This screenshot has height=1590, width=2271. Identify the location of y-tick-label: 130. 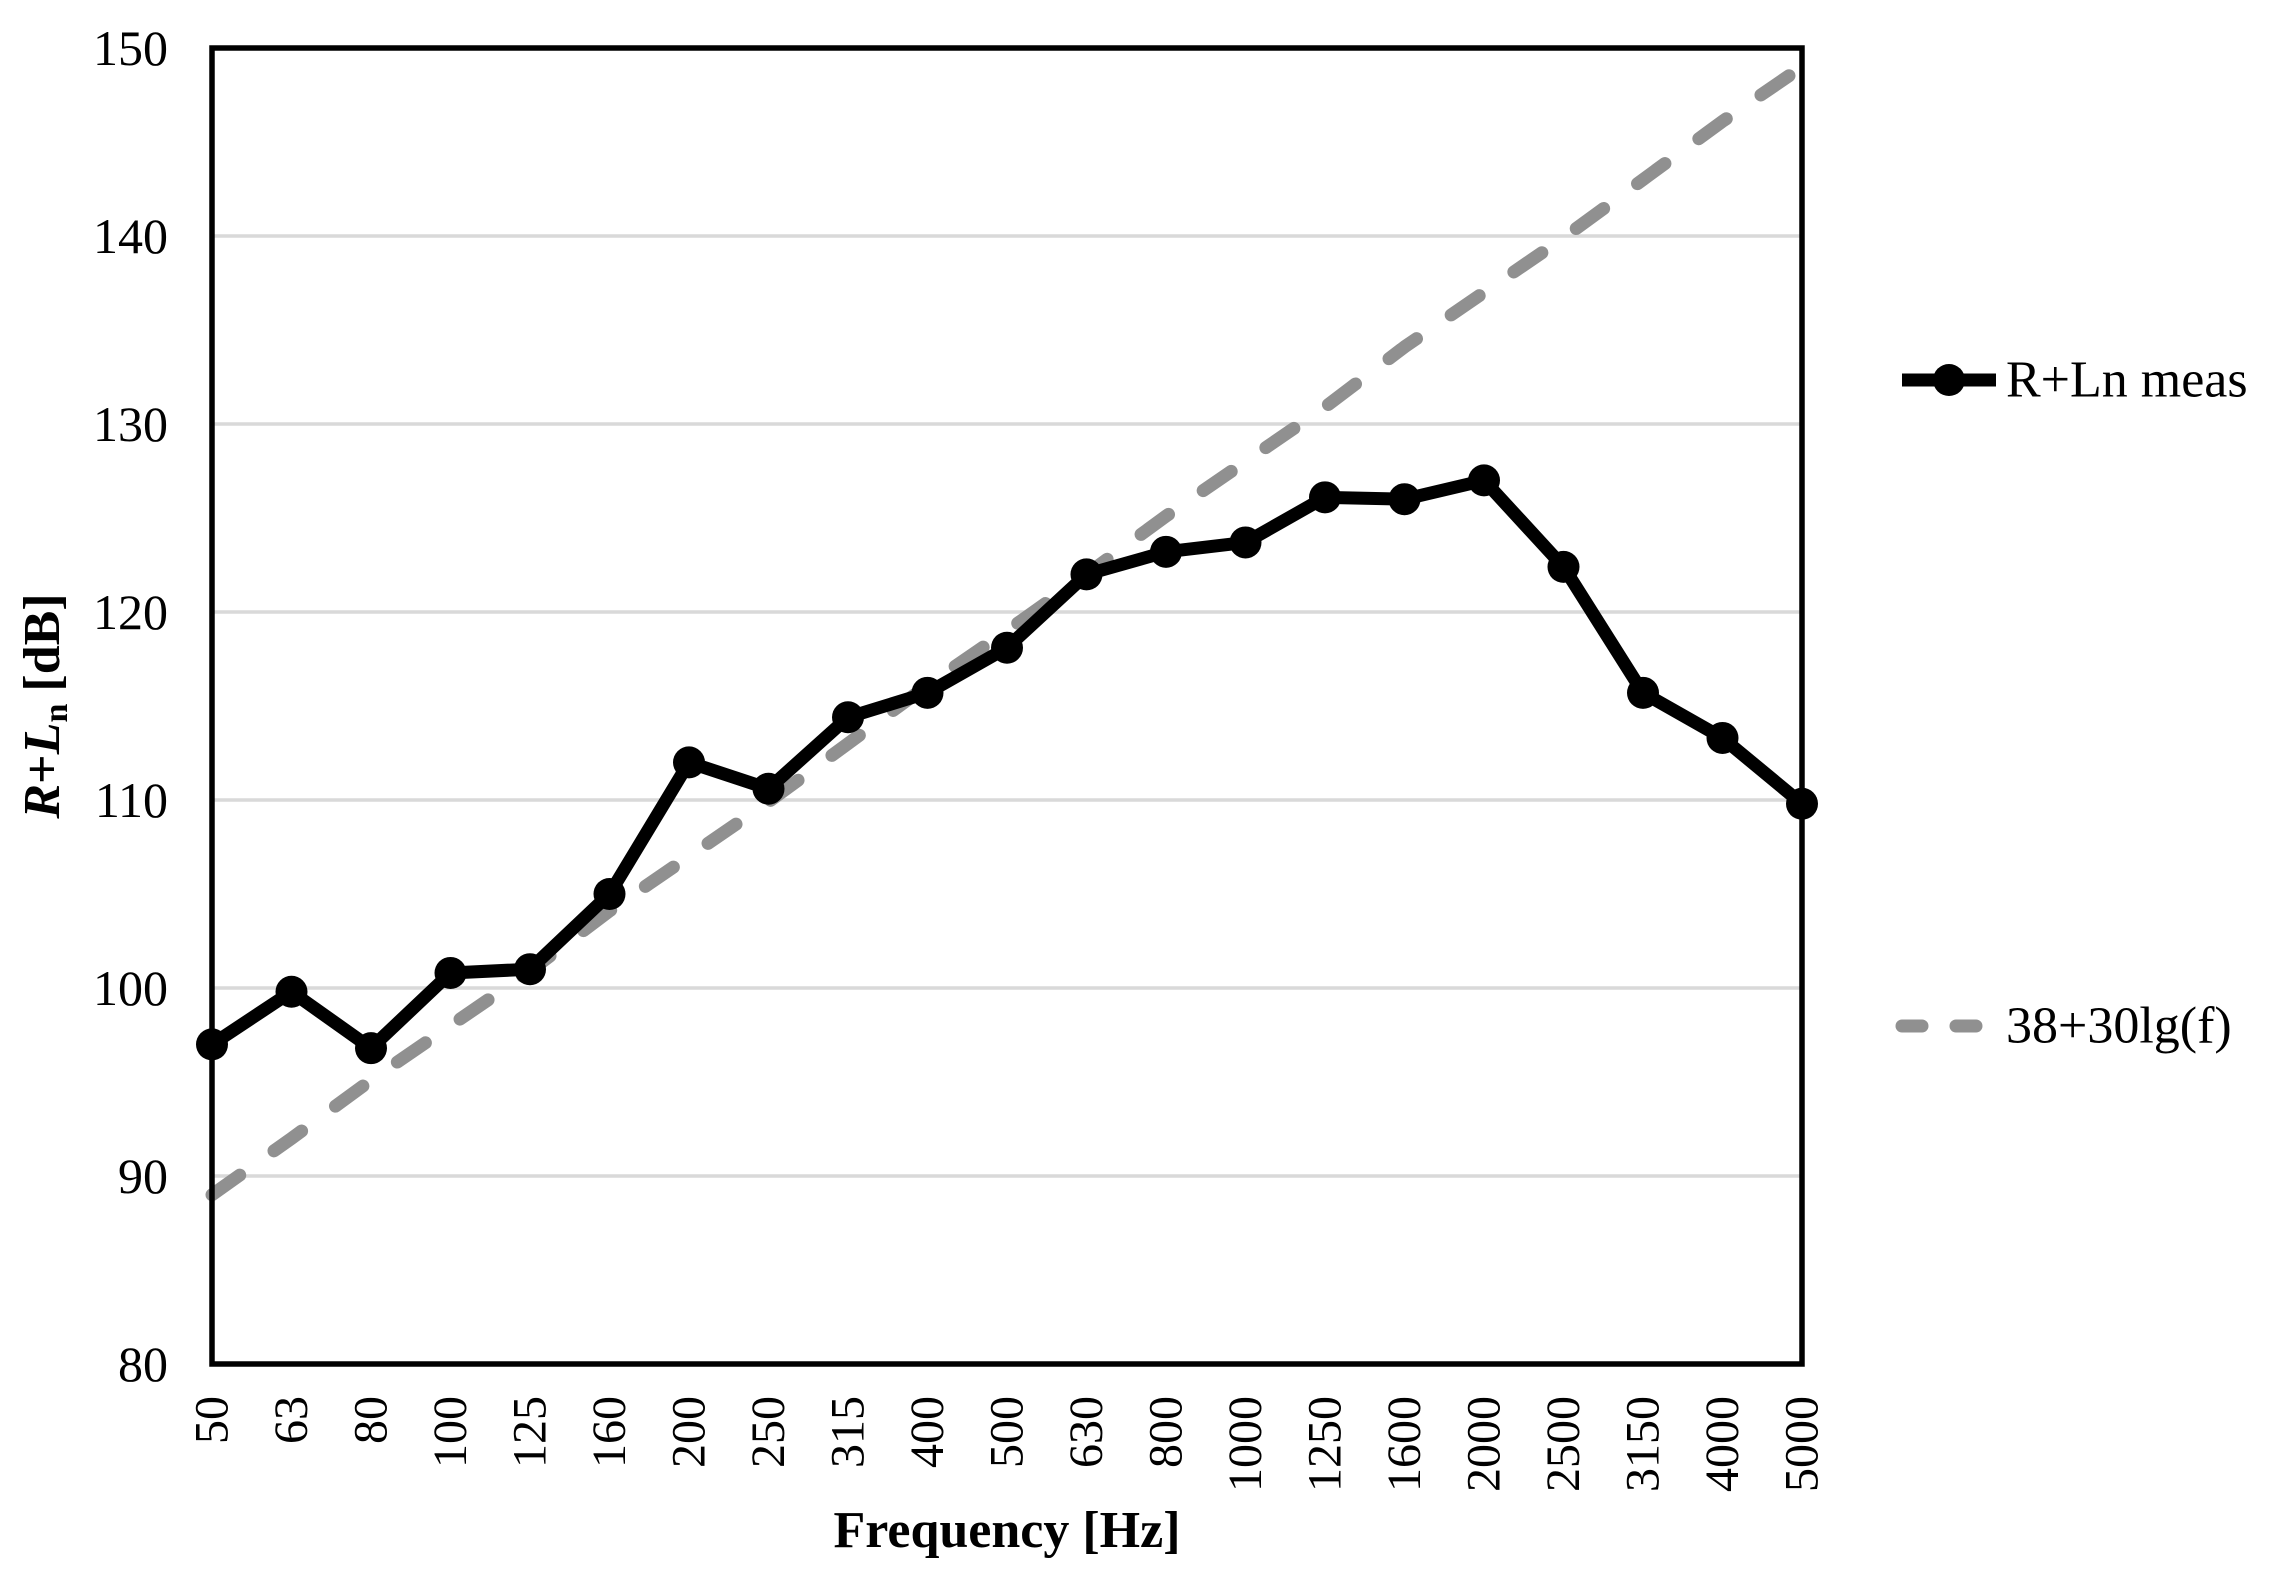
(130, 424).